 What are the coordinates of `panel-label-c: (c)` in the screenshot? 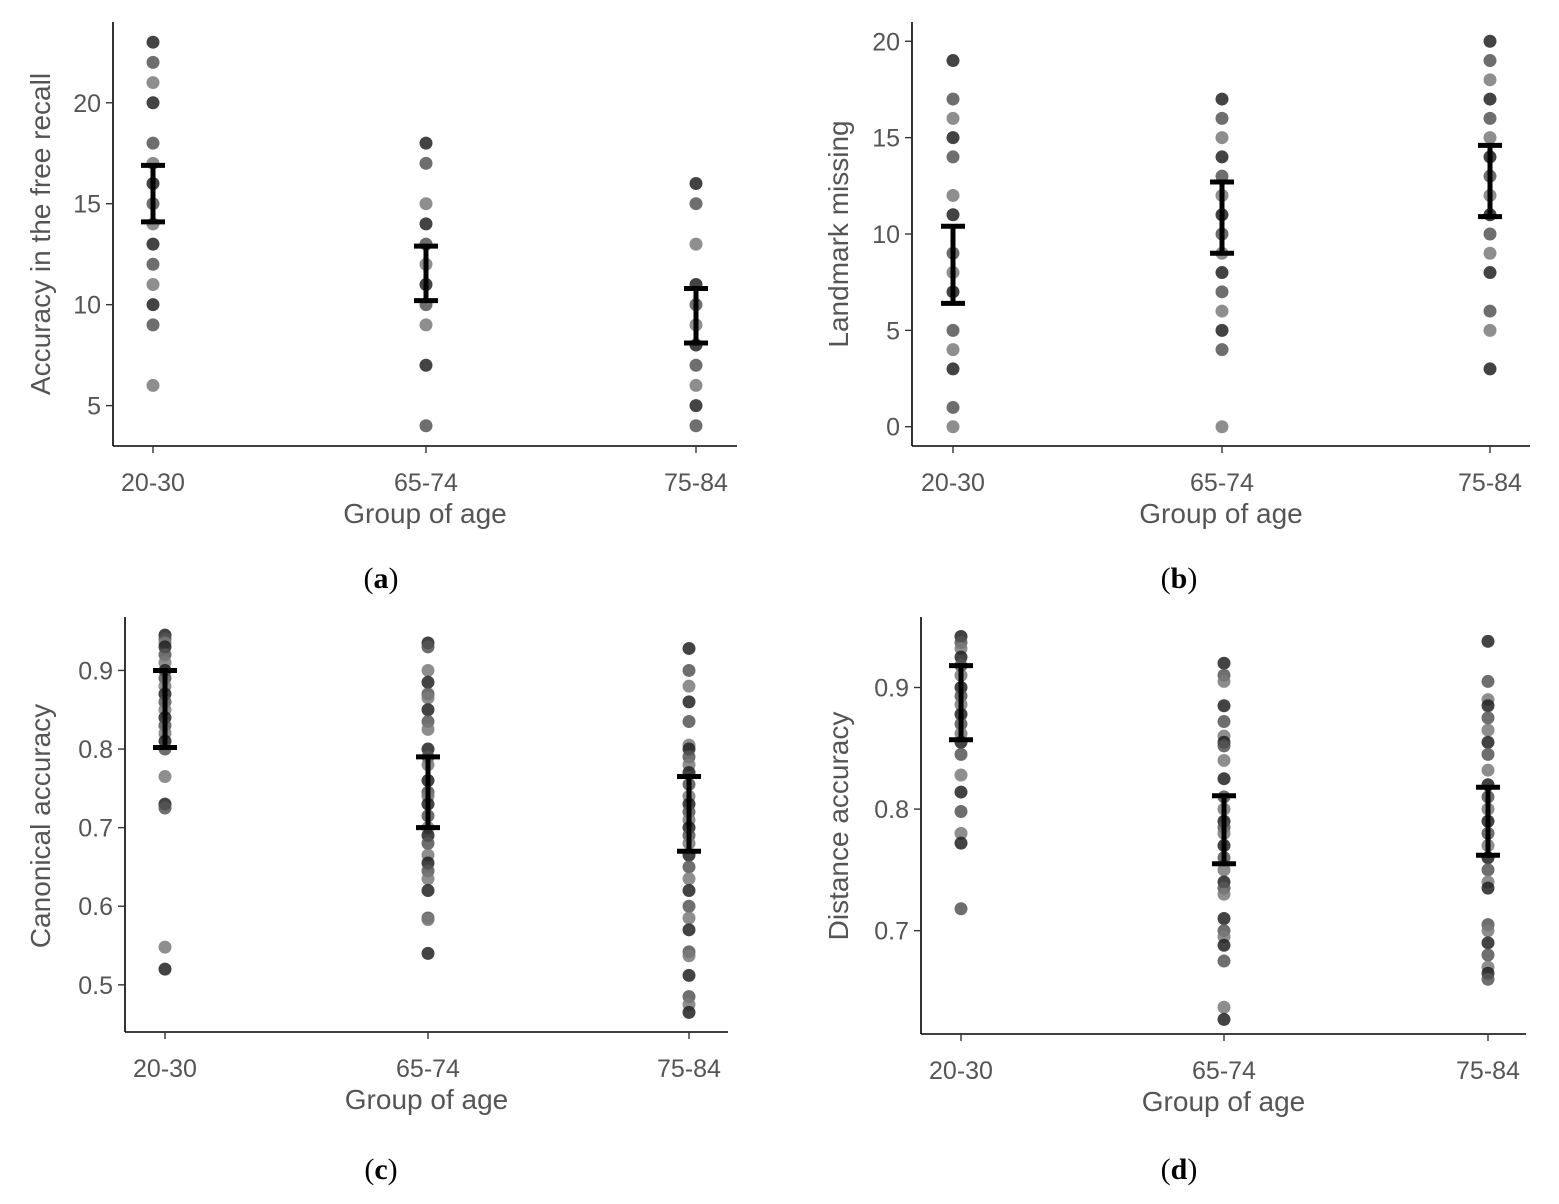 It's located at (381, 1169).